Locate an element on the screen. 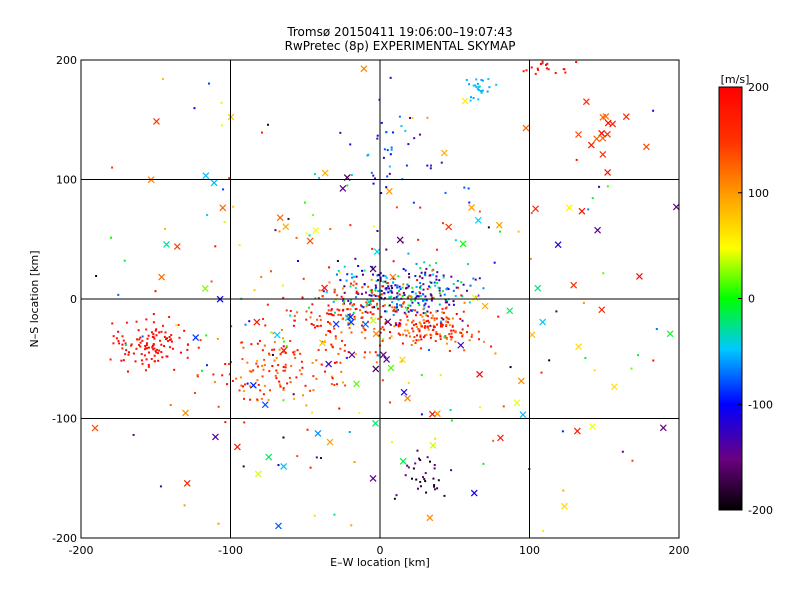 The height and width of the screenshot is (600, 800). y-axis-label: N–S location [km] is located at coordinates (34, 298).